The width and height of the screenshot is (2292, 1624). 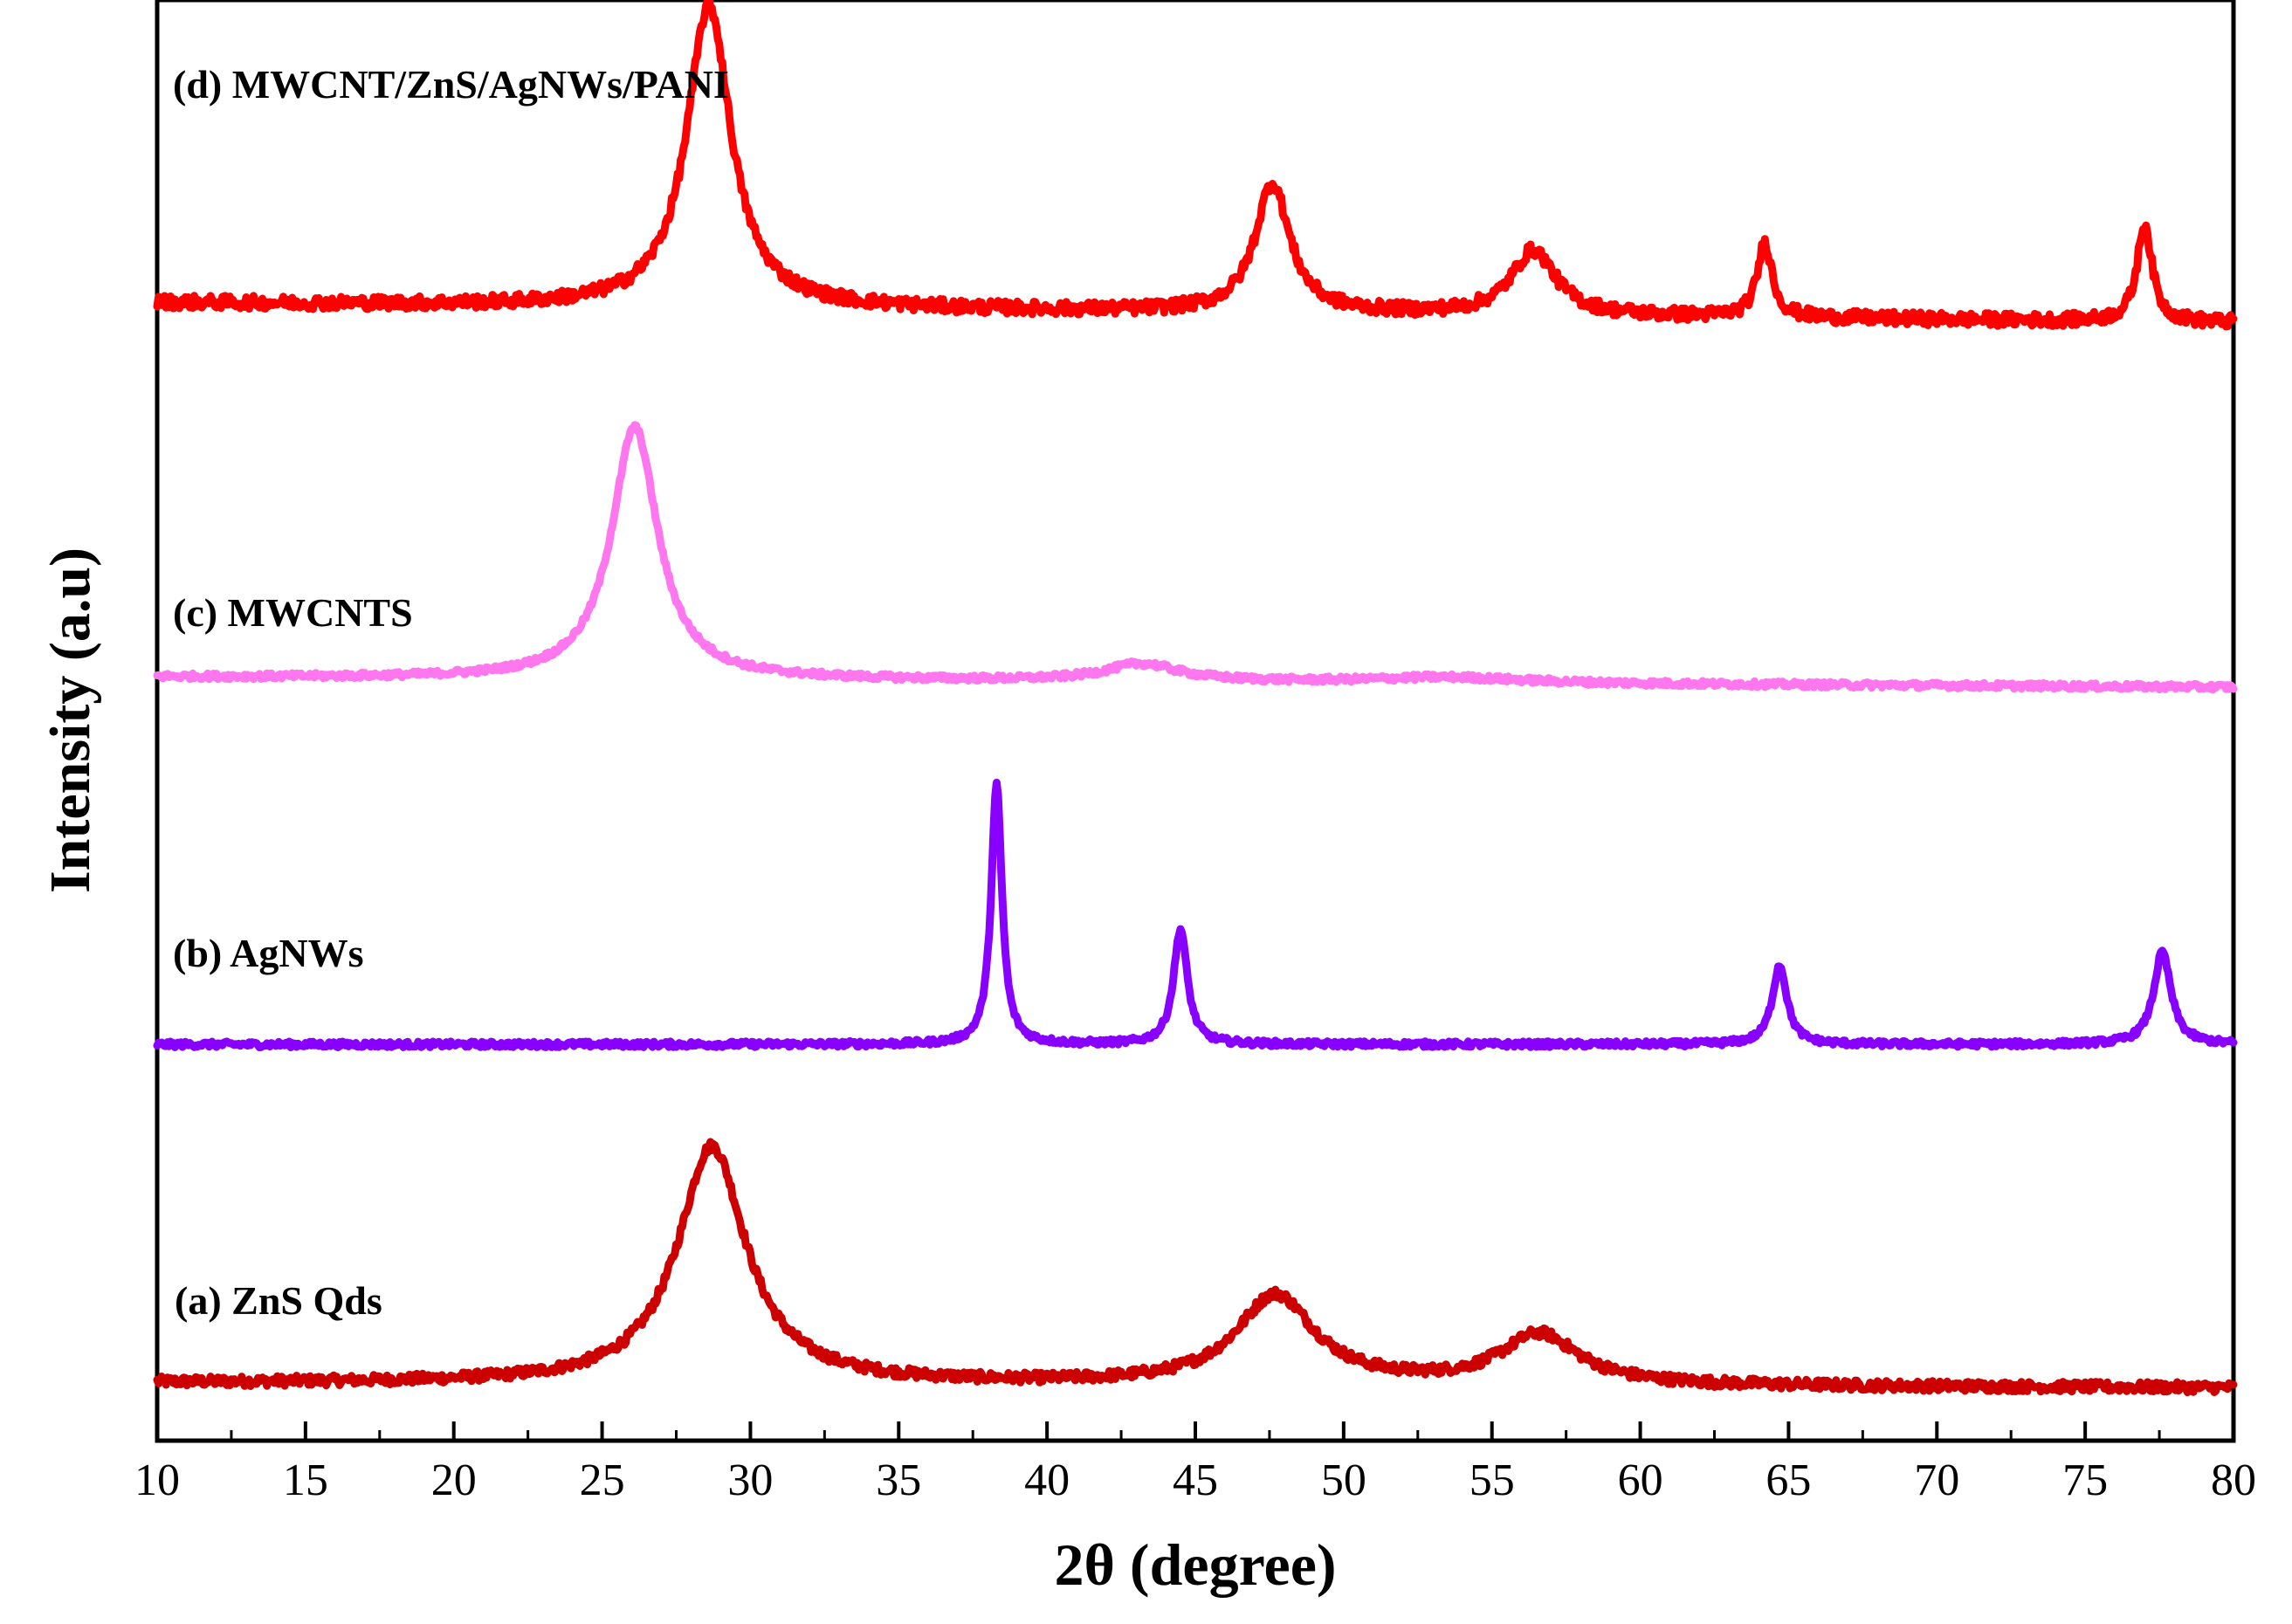 What do you see at coordinates (1047, 1480) in the screenshot?
I see `x-tick-label: 40` at bounding box center [1047, 1480].